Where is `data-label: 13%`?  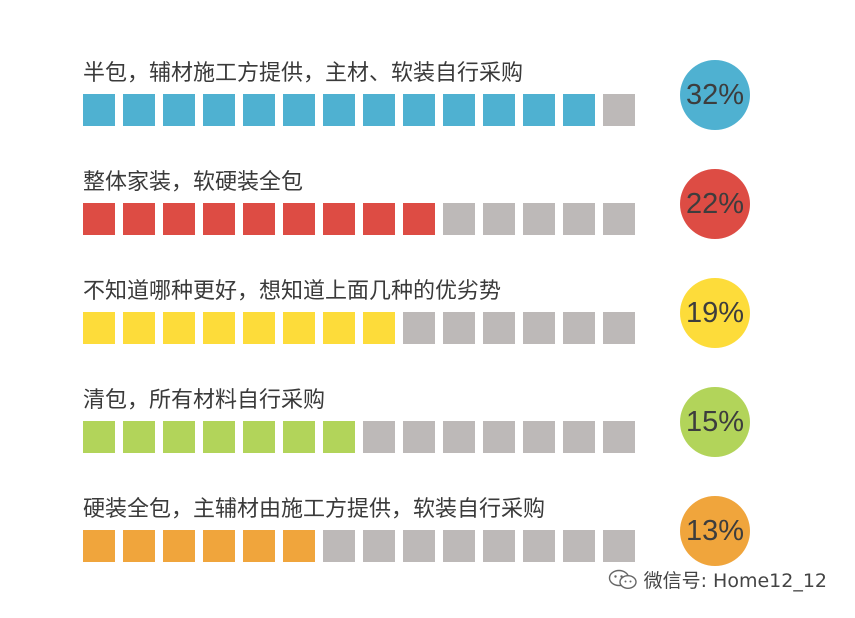
data-label: 13% is located at coordinates (715, 530).